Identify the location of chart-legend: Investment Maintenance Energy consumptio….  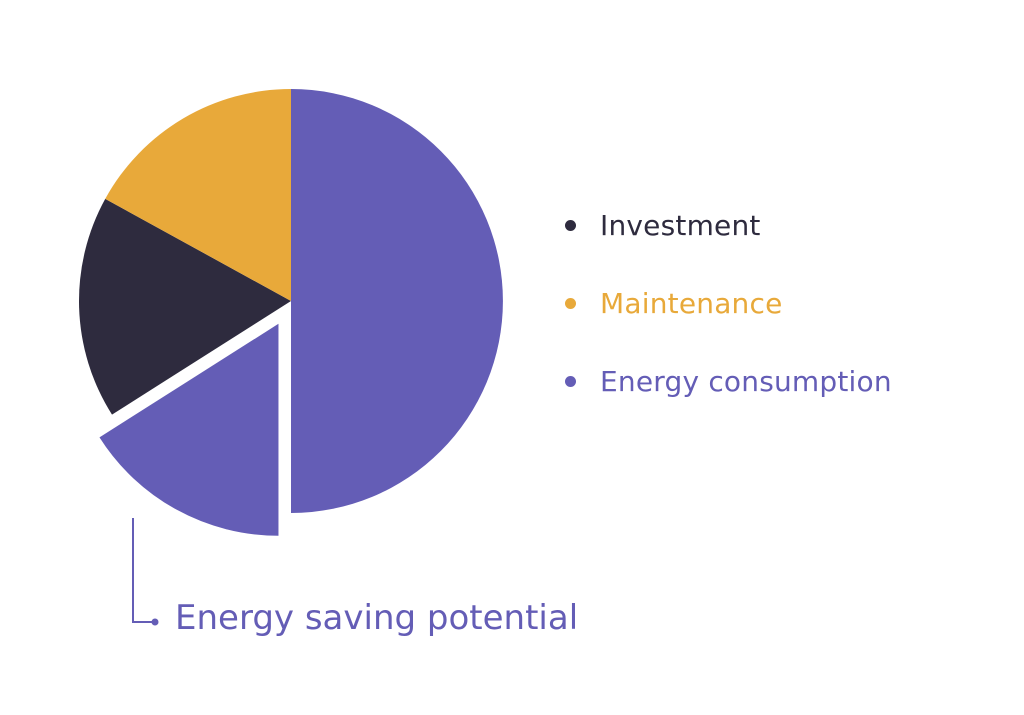
(728, 317).